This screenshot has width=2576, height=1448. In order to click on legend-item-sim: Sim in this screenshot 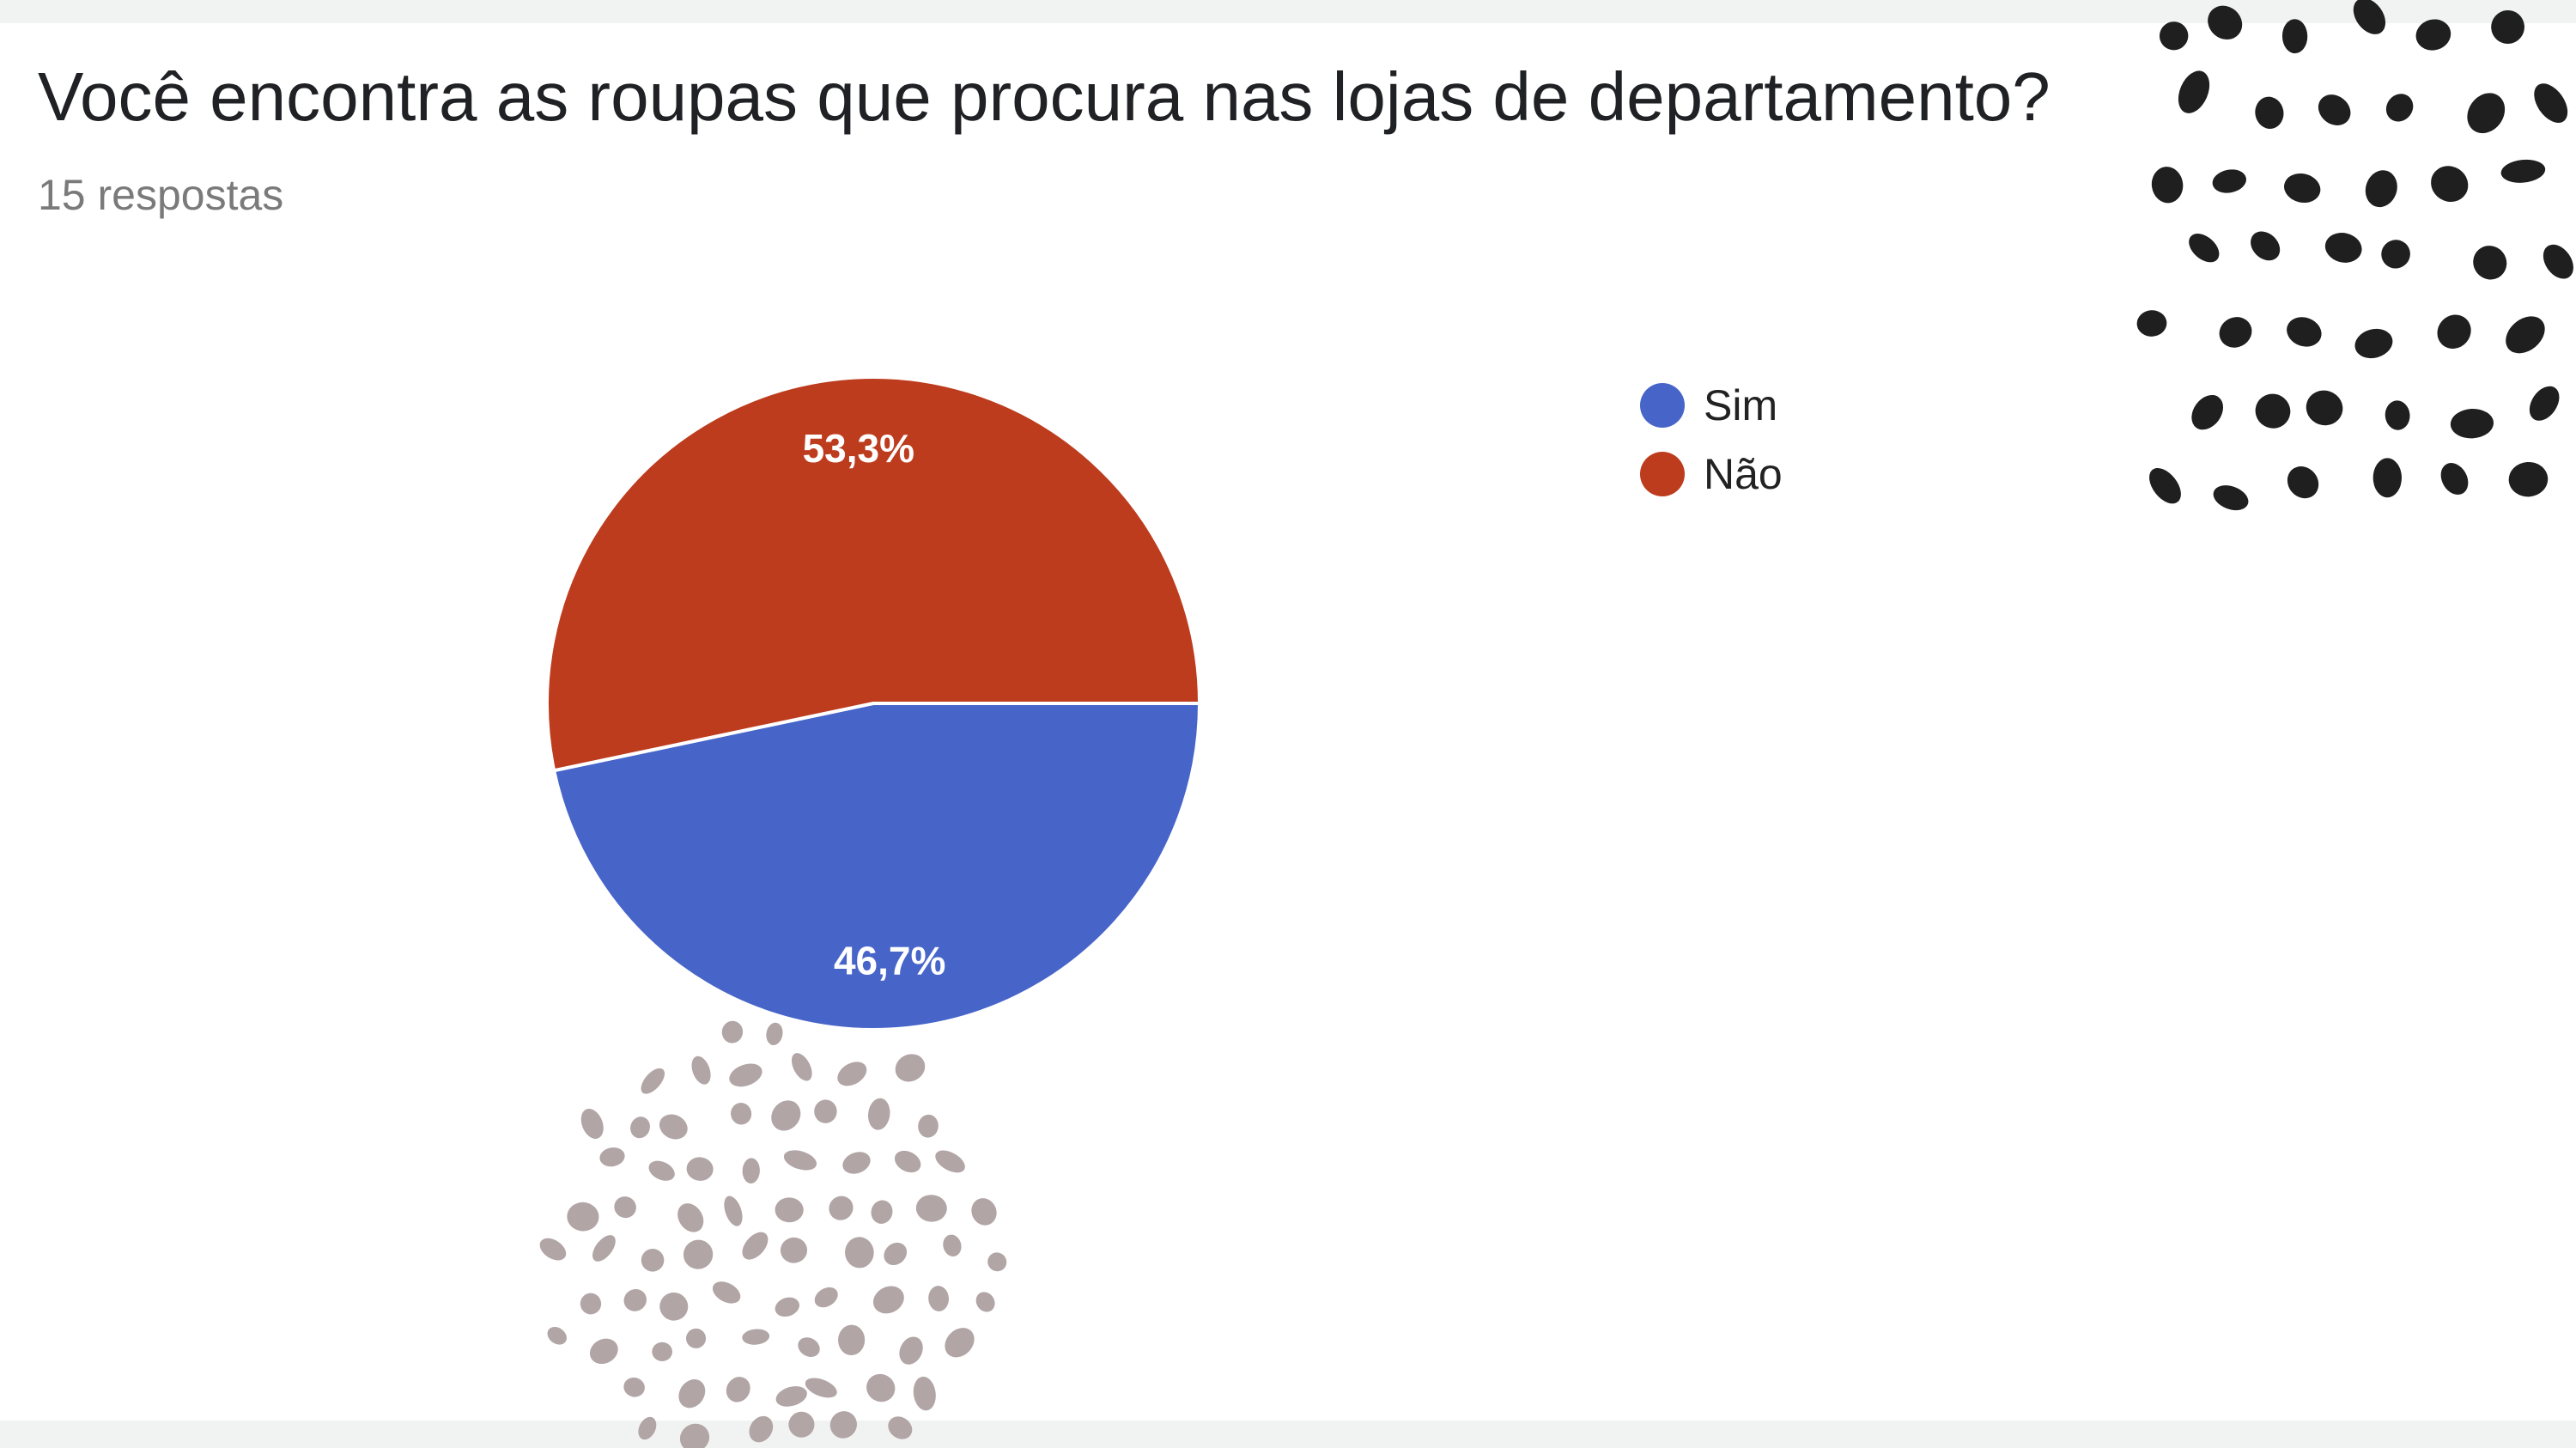, I will do `click(1711, 405)`.